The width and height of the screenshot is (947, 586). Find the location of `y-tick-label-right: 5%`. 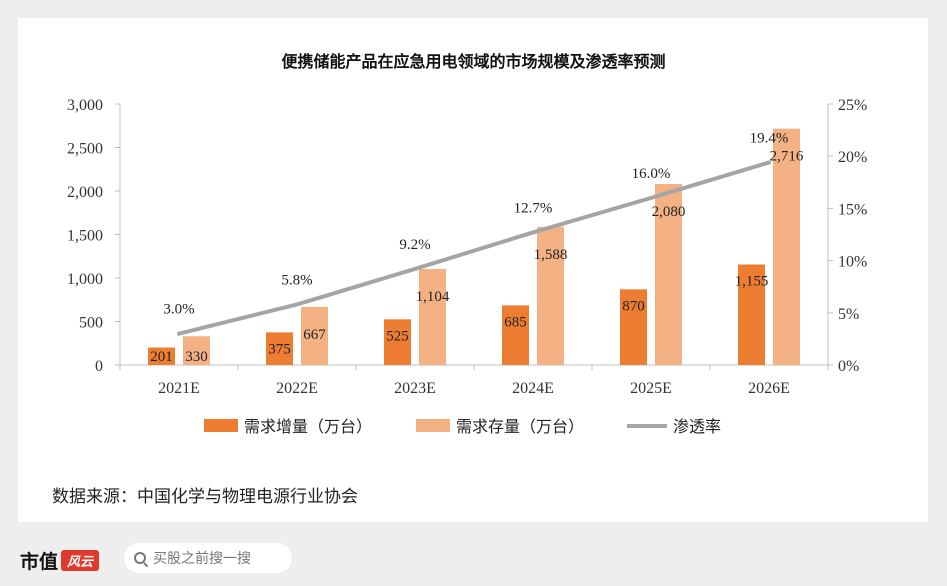

y-tick-label-right: 5% is located at coordinates (848, 314).